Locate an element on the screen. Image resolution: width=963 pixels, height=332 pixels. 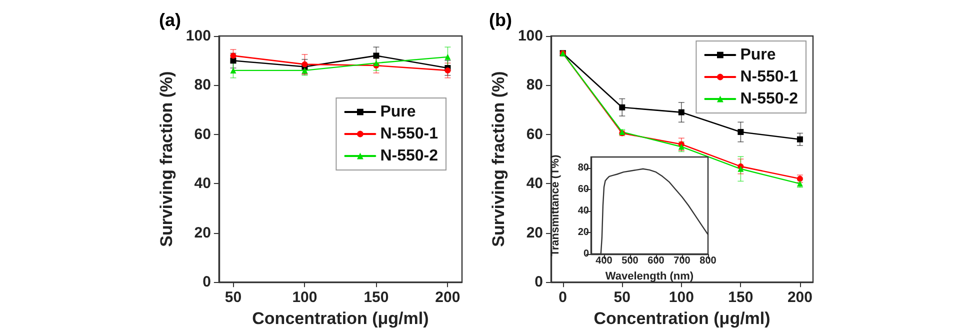
x-axis-title: Wavelength (nm) is located at coordinates (649, 276).